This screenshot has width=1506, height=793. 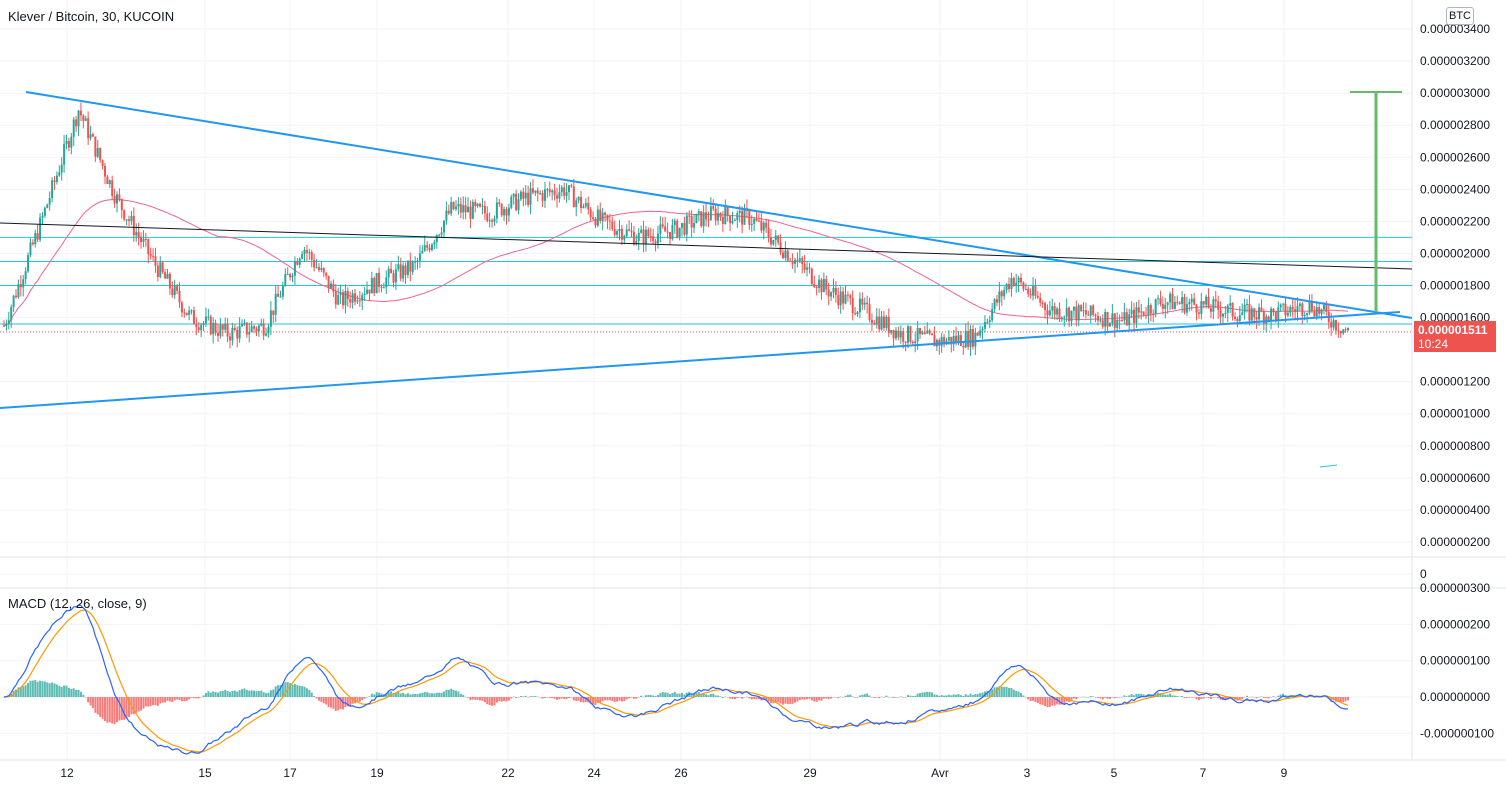 I want to click on time-tick-label: 12, so click(x=67, y=773).